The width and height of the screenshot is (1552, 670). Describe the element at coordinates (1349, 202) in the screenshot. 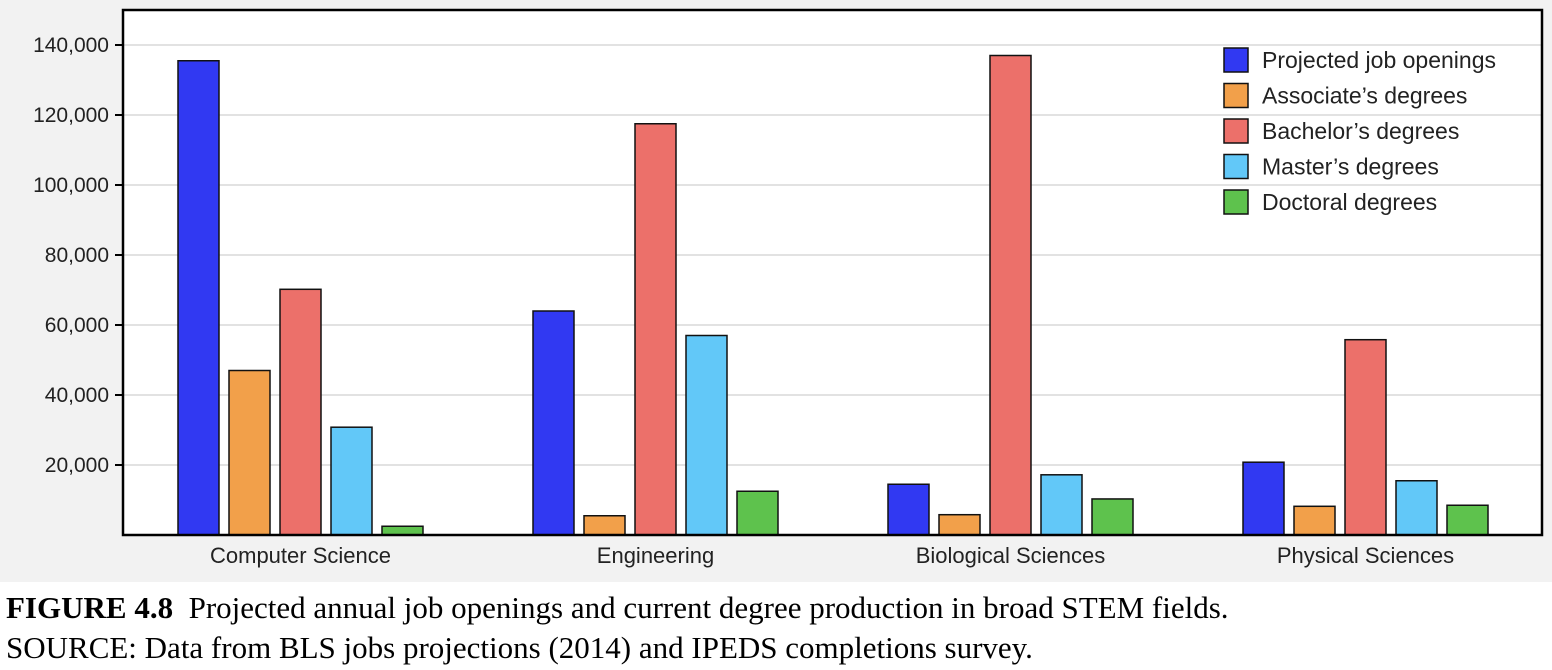

I see `legend-label: Doctoral degrees` at that location.